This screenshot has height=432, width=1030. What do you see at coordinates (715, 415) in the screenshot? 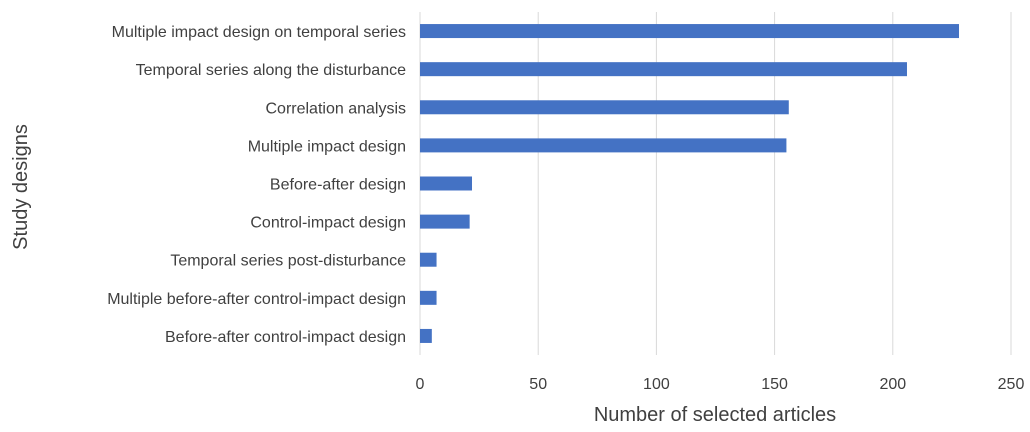
I see `x-axis-title: Number of selected articles` at bounding box center [715, 415].